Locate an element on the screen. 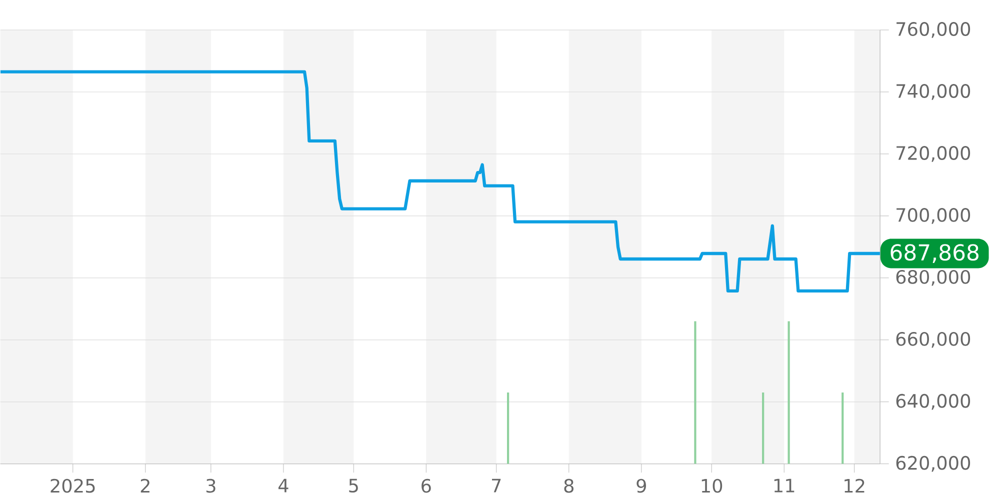  x-tick-label: 8 is located at coordinates (569, 485).